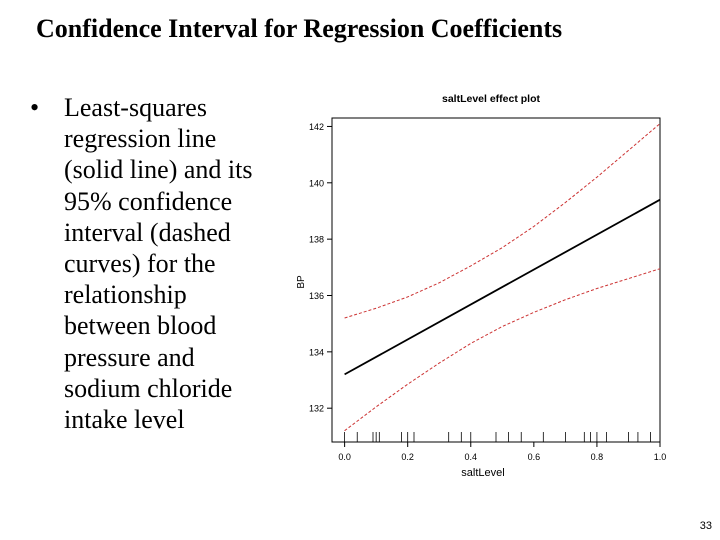  I want to click on x-tick-label: 0.8, so click(597, 457).